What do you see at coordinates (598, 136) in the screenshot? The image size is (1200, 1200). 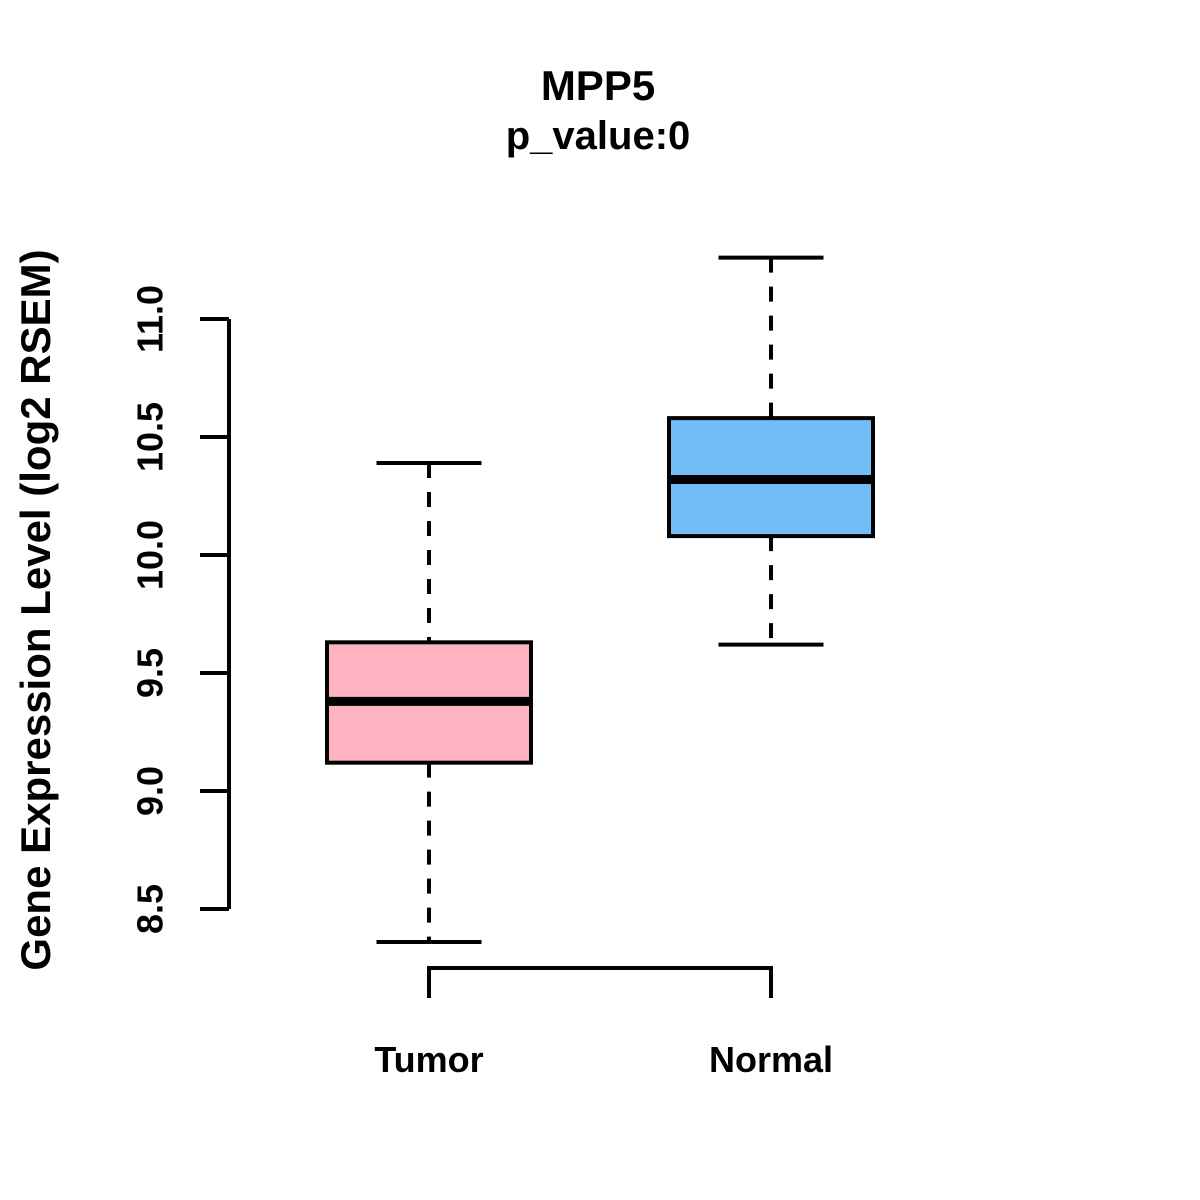 I see `chart-subtitle: p_value:0` at bounding box center [598, 136].